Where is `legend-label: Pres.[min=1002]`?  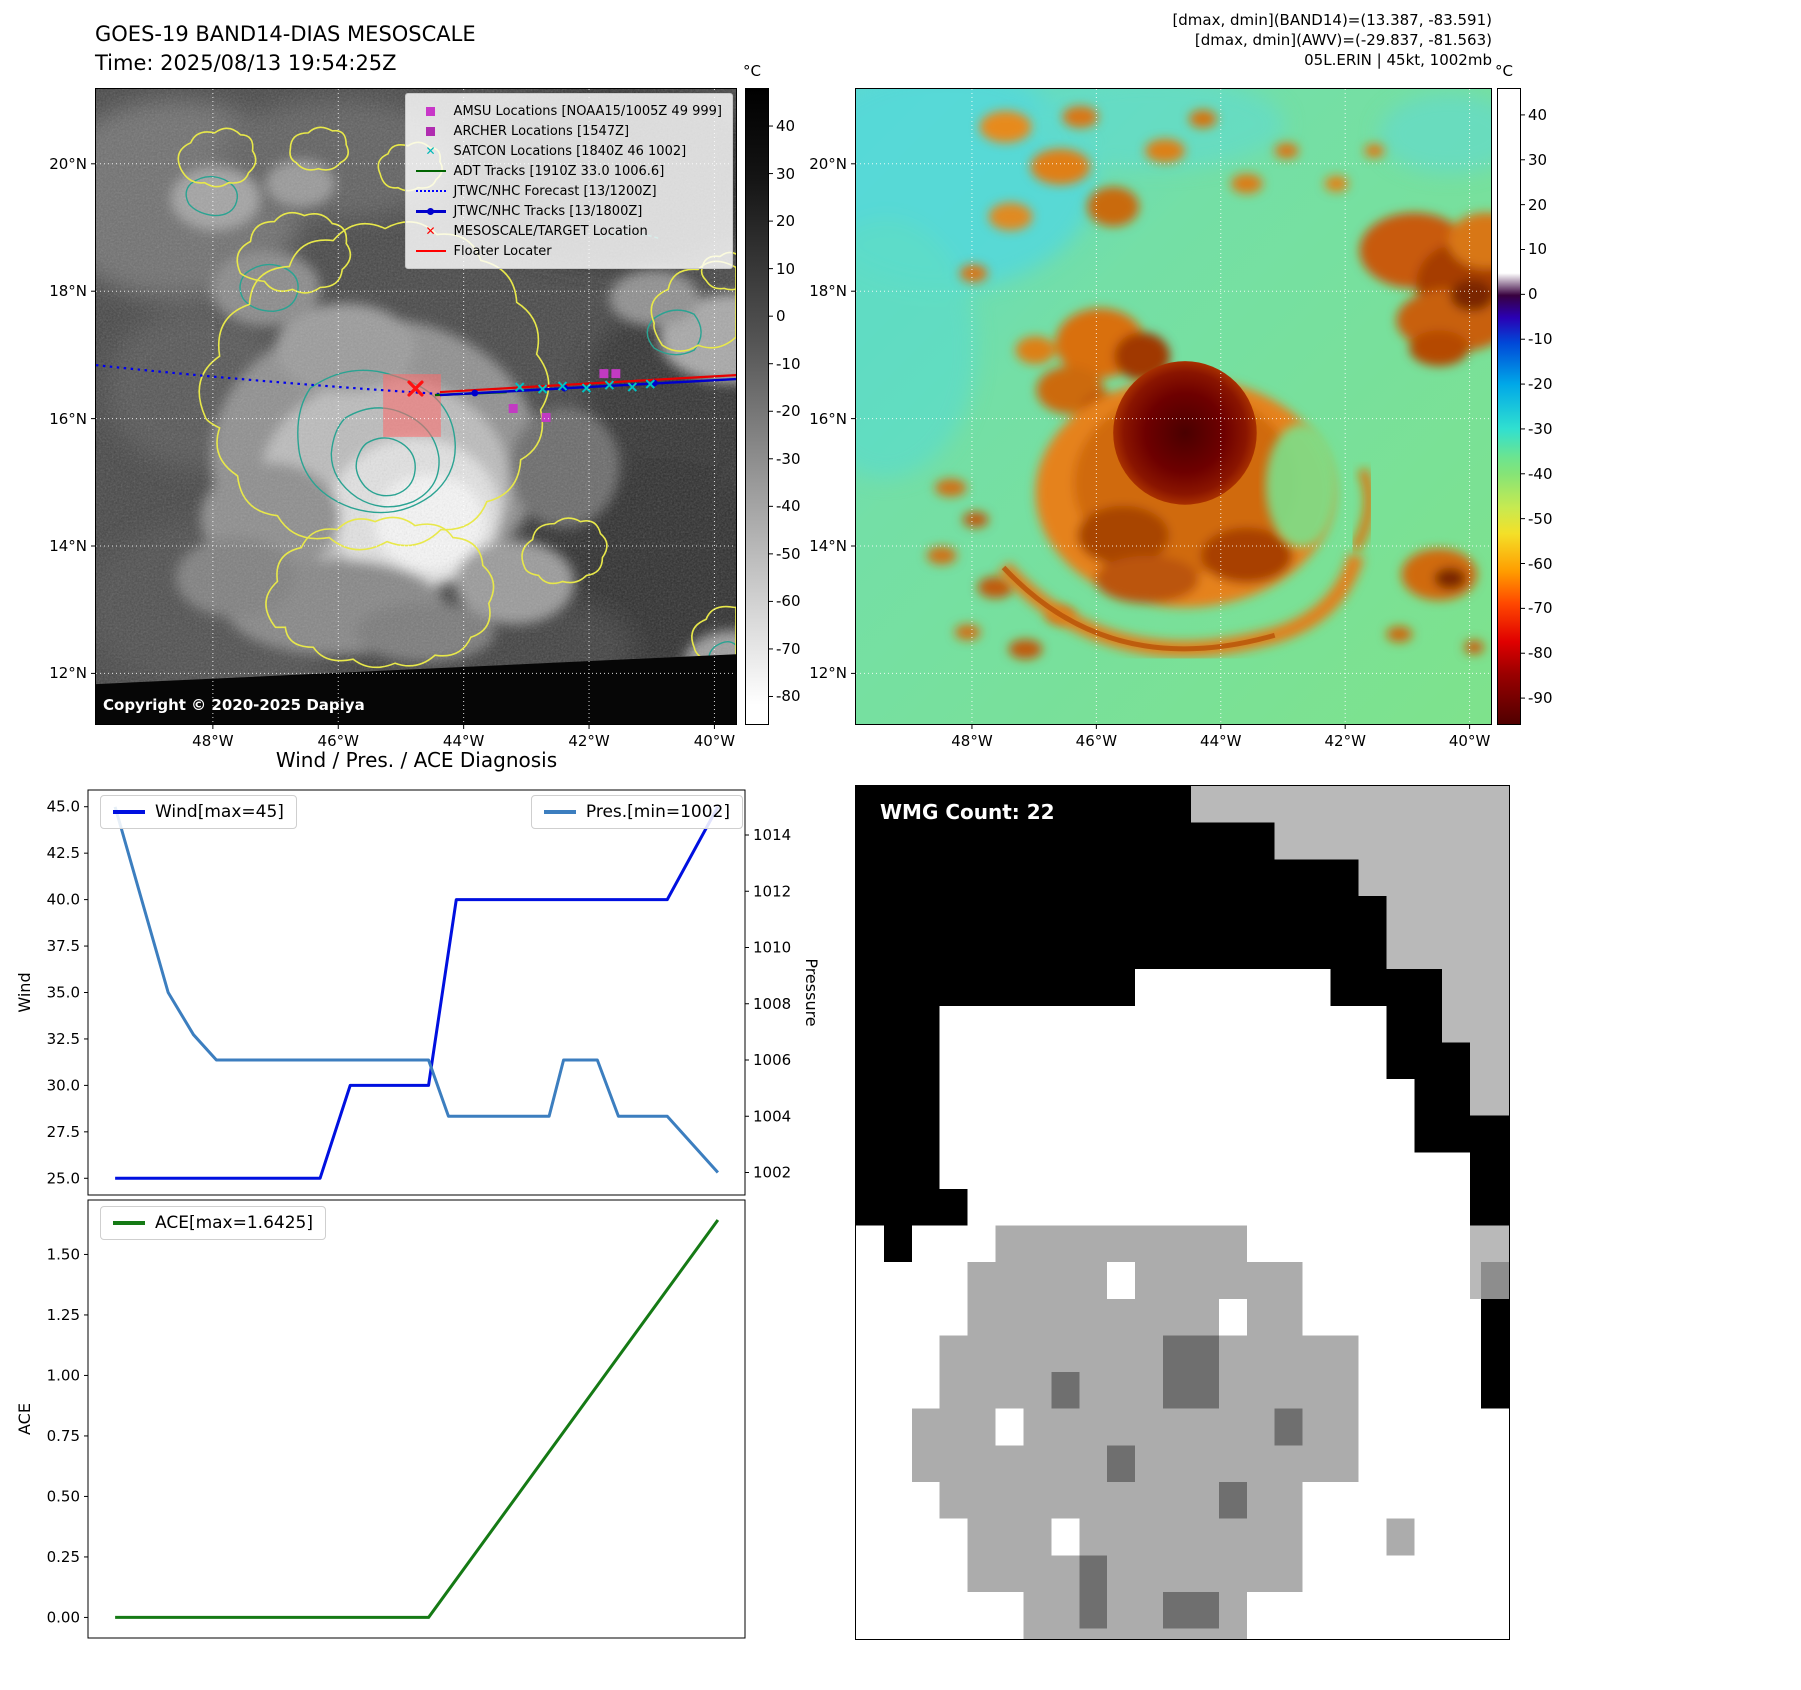 legend-label: Pres.[min=1002] is located at coordinates (657, 812).